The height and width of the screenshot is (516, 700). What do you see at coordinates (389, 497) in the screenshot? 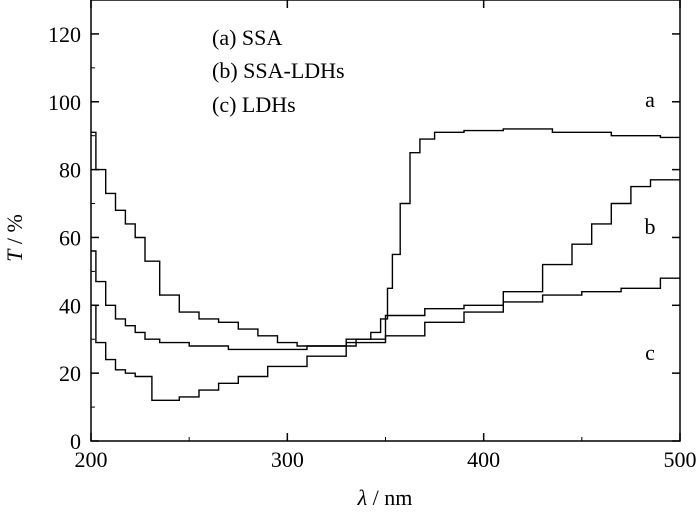
I see `x-axis-unit: / nm` at bounding box center [389, 497].